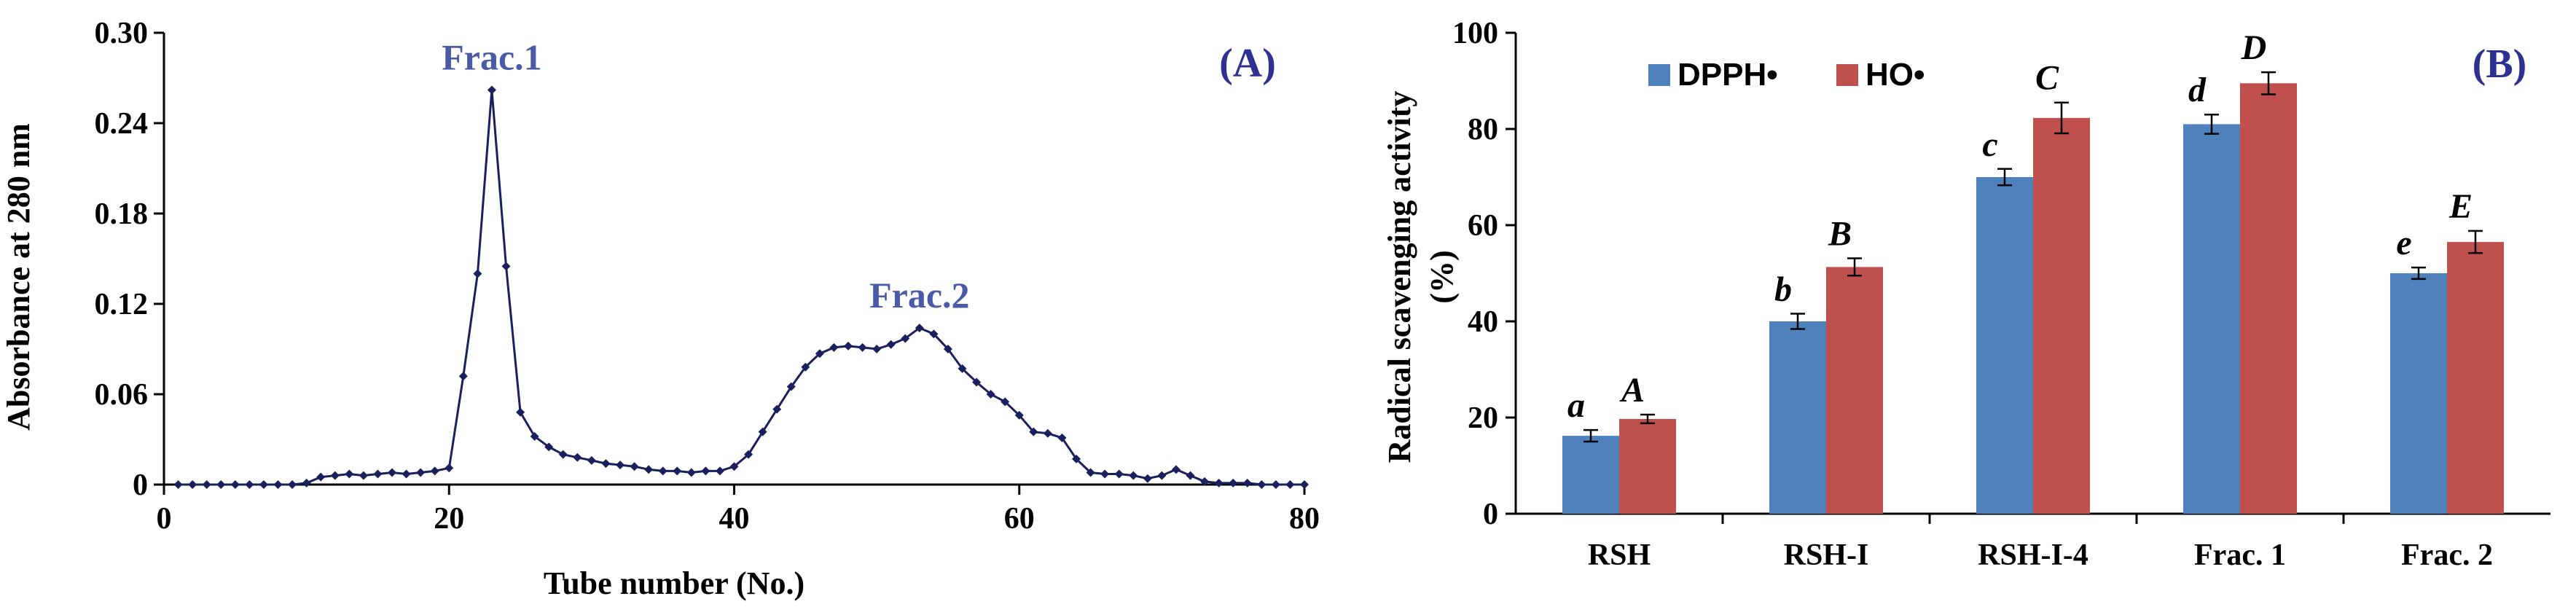 Image resolution: width=2576 pixels, height=615 pixels. I want to click on y-tick-label-a: 0.18, so click(122, 214).